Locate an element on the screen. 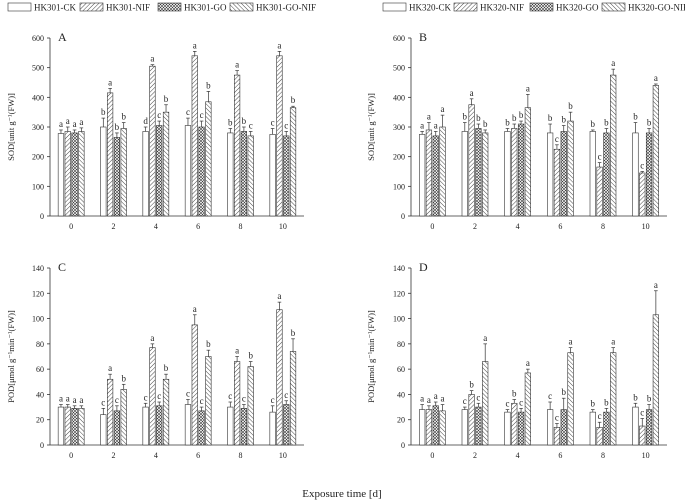  x-tick-label: 10 is located at coordinates (646, 226).